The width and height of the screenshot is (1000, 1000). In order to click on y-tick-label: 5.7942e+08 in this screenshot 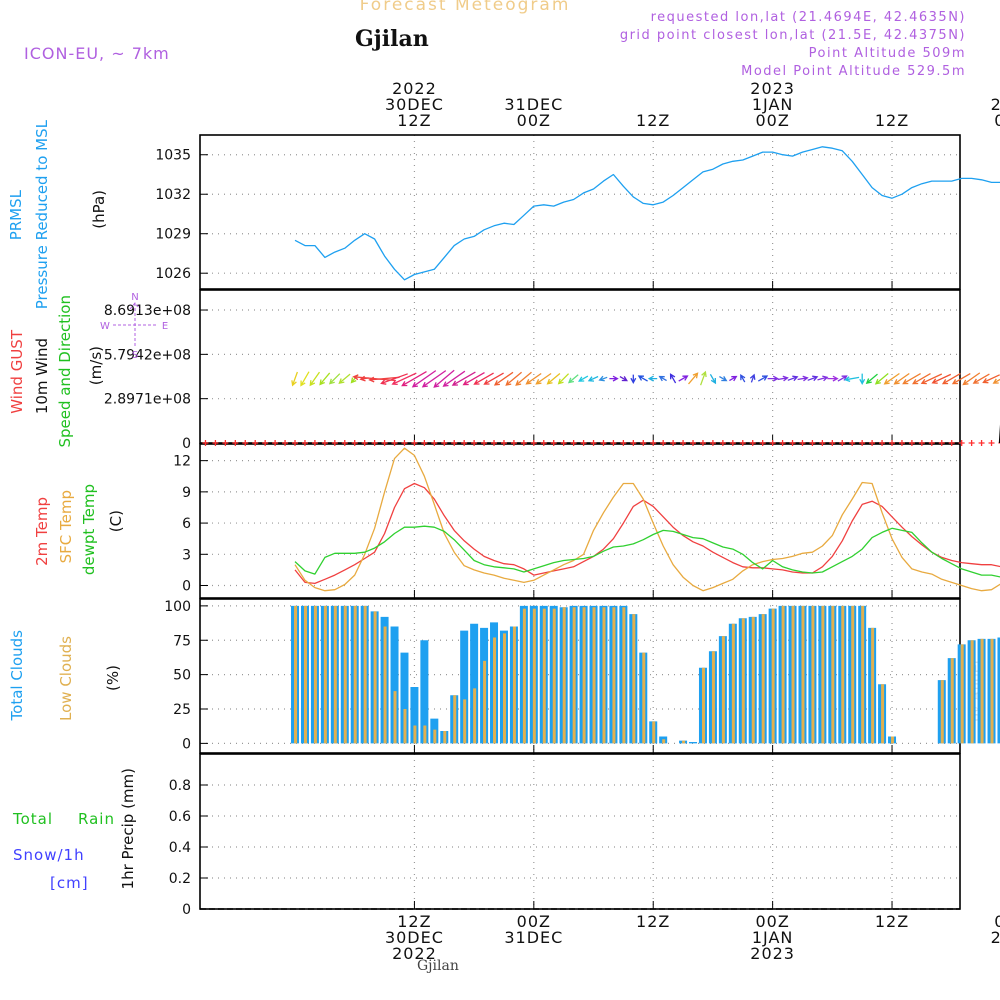, I will do `click(147, 355)`.